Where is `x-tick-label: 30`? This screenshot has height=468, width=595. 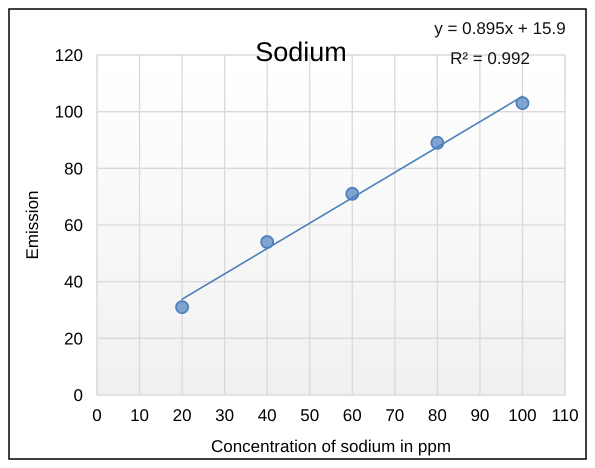 x-tick-label: 30 is located at coordinates (224, 415).